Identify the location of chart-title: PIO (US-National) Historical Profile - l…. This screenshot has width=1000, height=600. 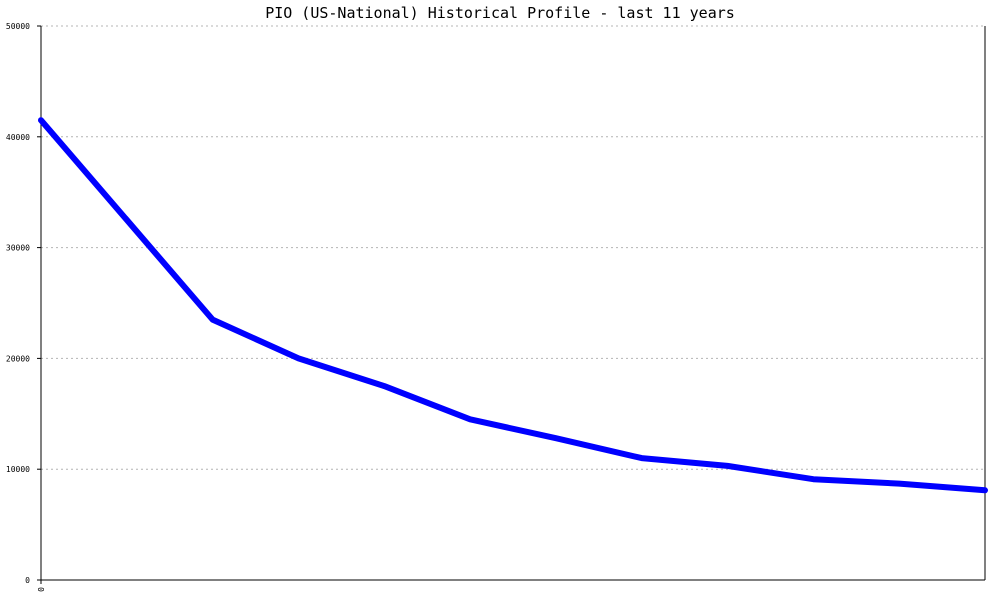
(500, 13).